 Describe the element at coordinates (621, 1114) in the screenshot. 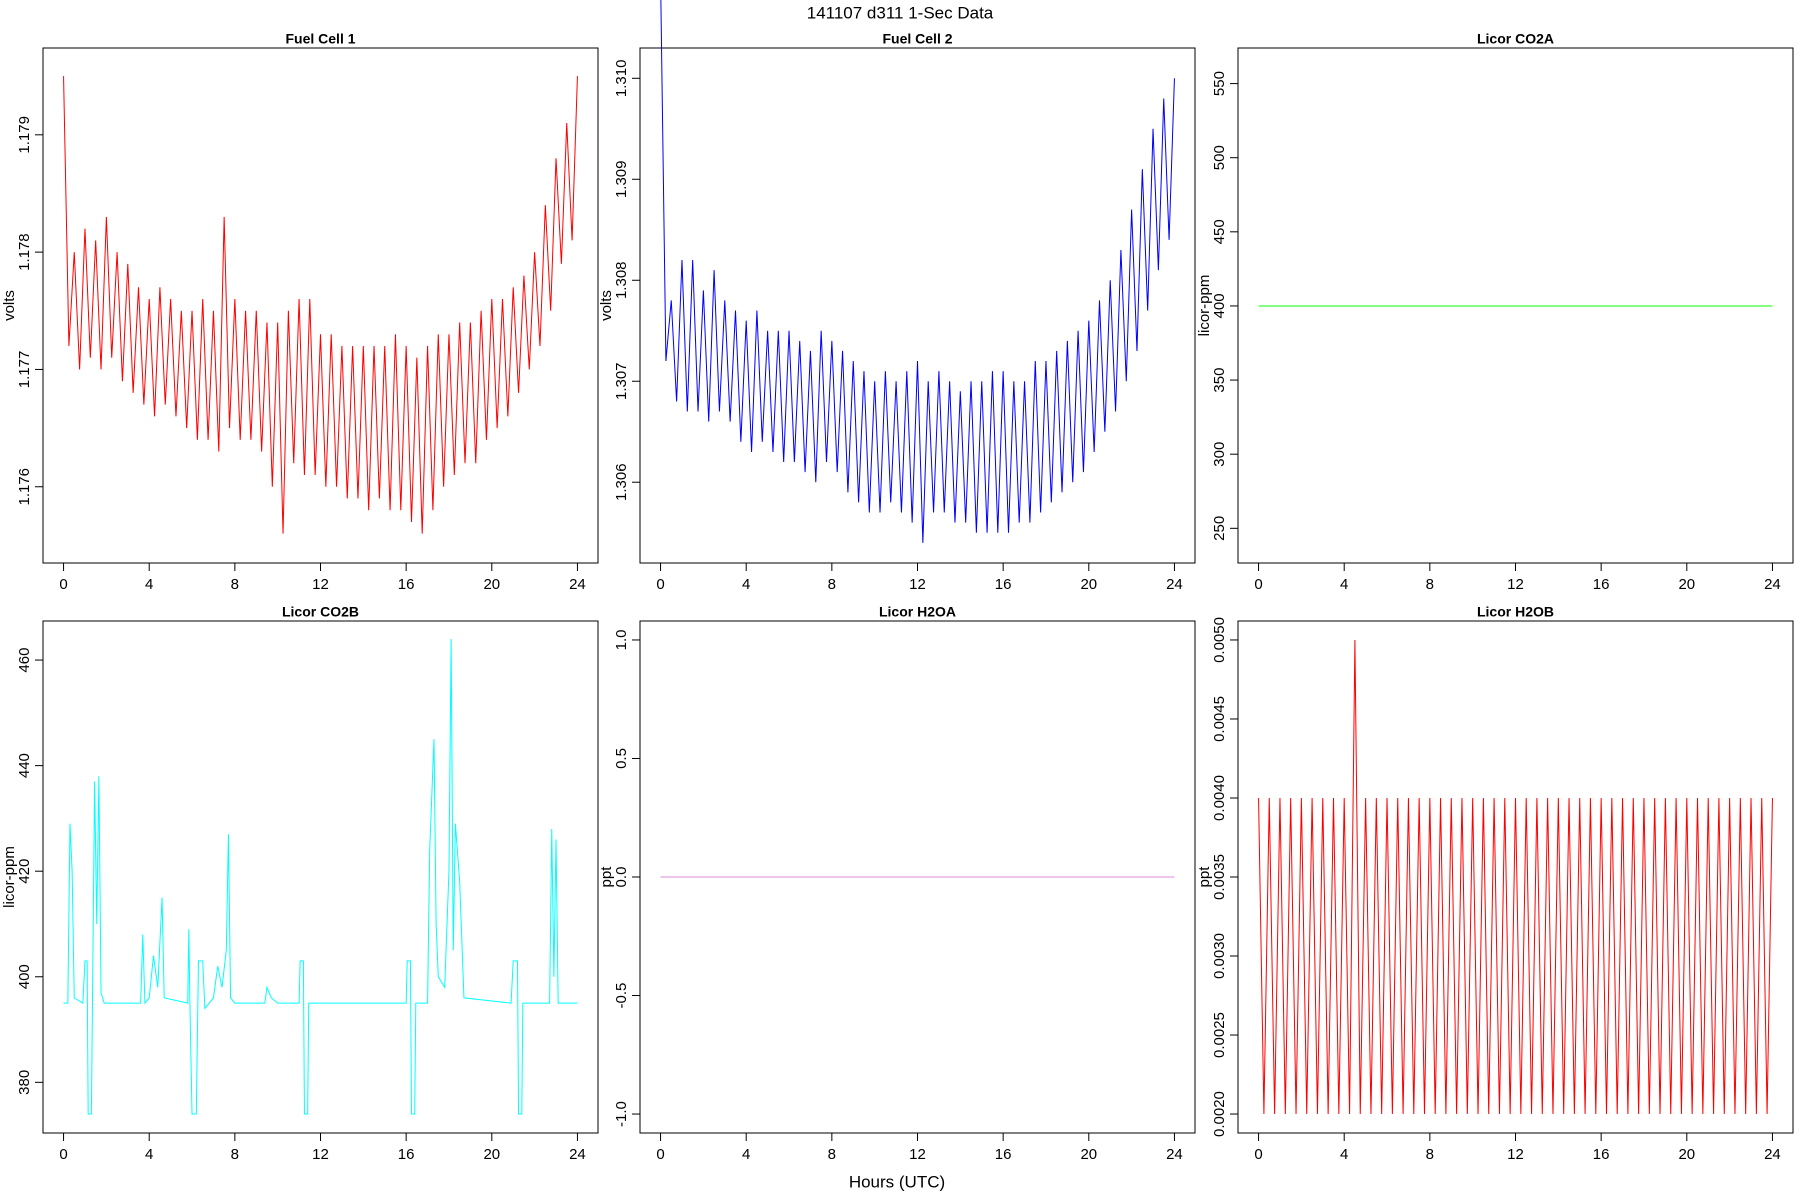

I see `y-tick-label: -1.0` at that location.